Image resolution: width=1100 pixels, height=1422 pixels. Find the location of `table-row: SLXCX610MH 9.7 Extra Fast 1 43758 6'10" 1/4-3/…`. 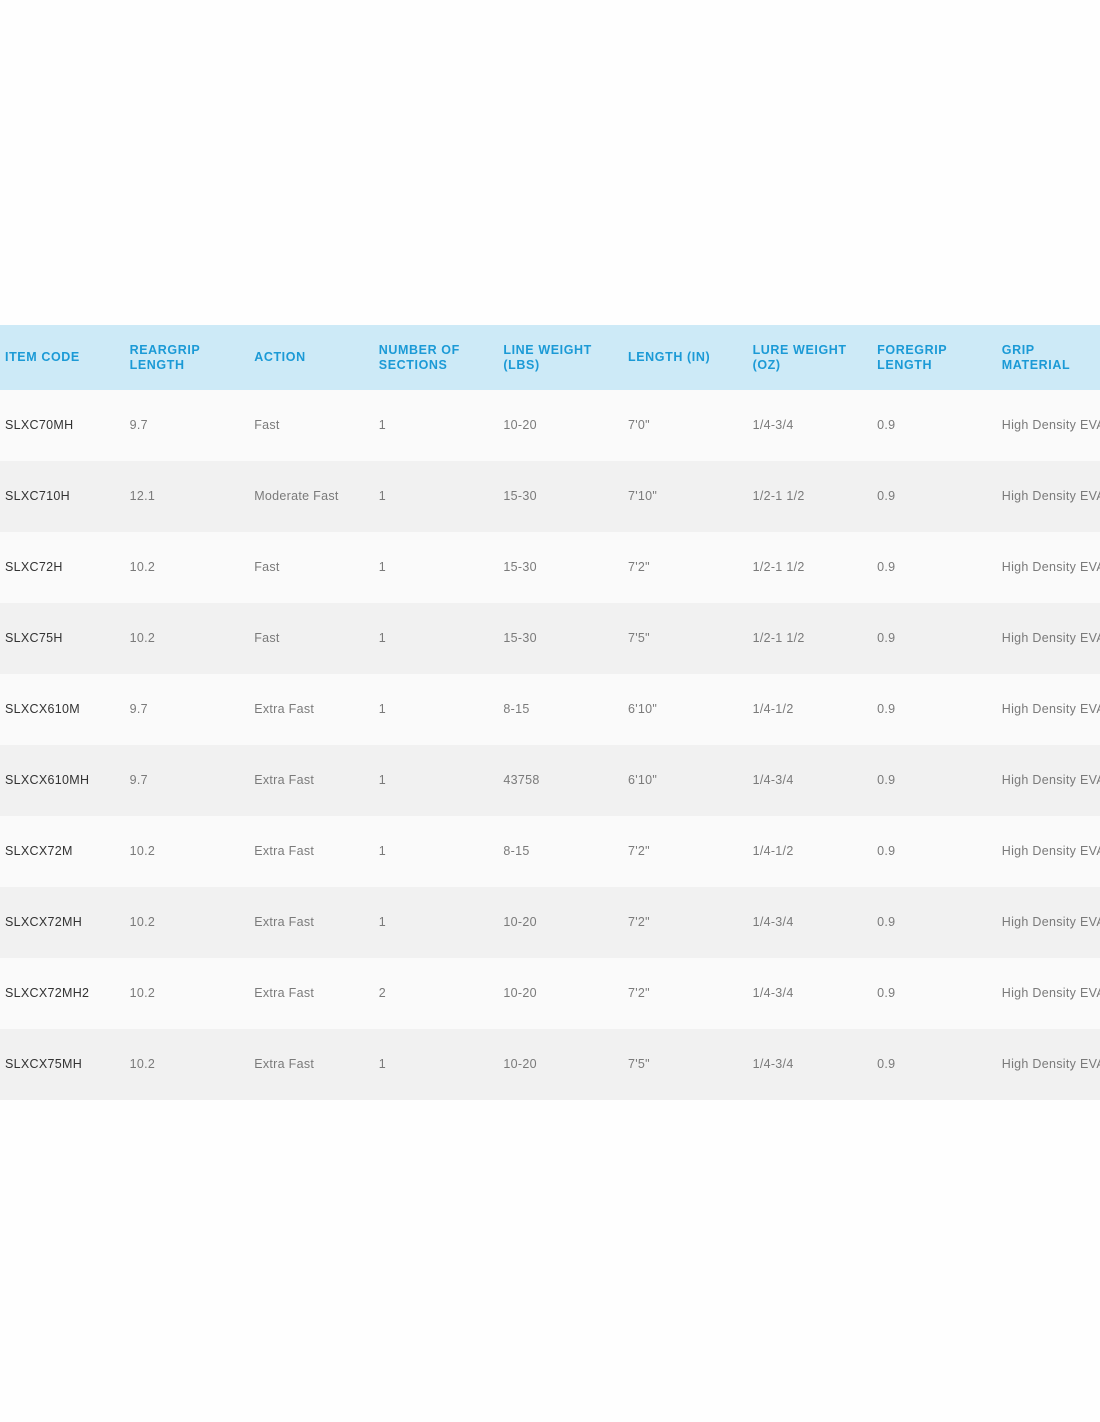

table-row: SLXCX610MH 9.7 Extra Fast 1 43758 6'10" 1/4-3/… is located at coordinates (550, 780).